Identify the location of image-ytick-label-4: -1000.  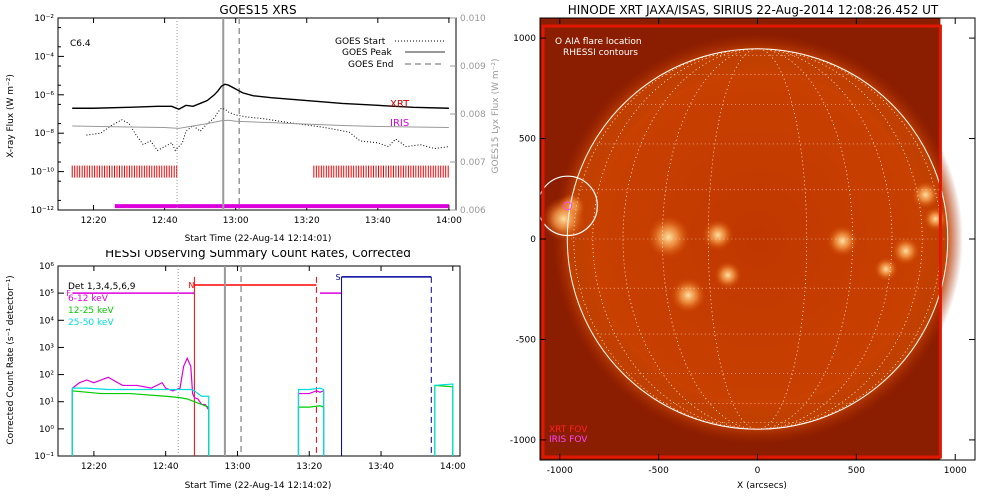
(523, 441).